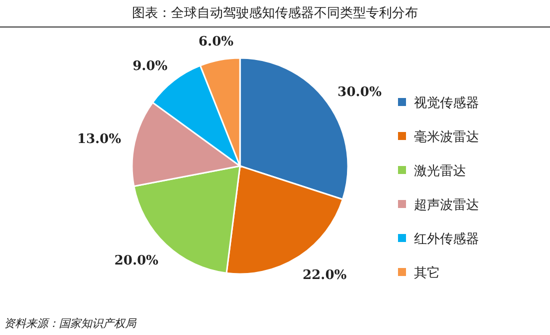  I want to click on legend-label: 激光雷达, so click(440, 171).